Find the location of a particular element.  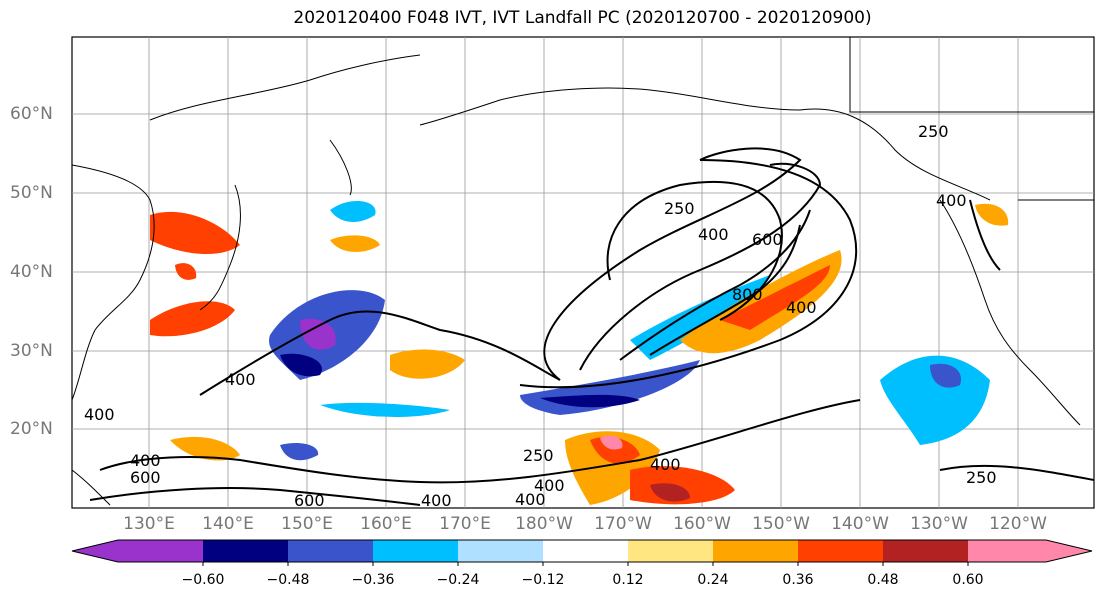

colorbar-tick-label: −0.36 is located at coordinates (373, 580).